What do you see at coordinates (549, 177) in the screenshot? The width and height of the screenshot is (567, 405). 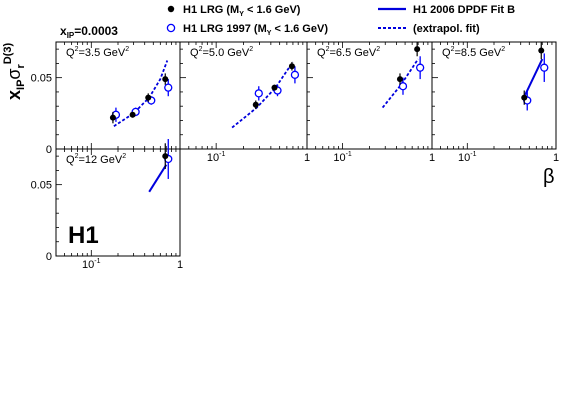 I see `x-axis-title: β` at bounding box center [549, 177].